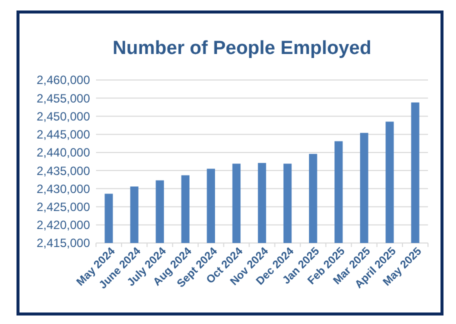 This screenshot has width=456, height=324. I want to click on y-tick-label: 2,425,000, so click(63, 207).